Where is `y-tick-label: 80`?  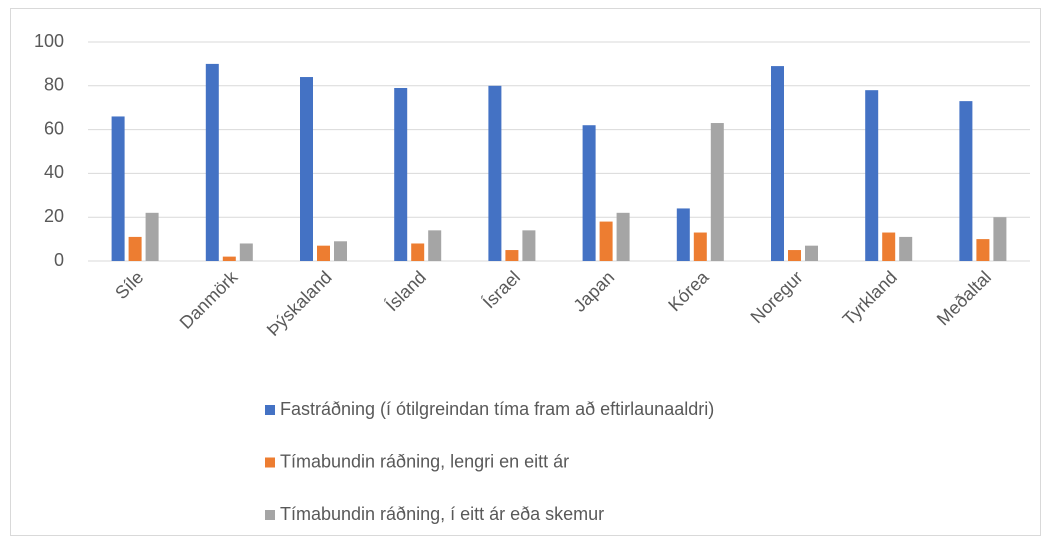
y-tick-label: 80 is located at coordinates (54, 85).